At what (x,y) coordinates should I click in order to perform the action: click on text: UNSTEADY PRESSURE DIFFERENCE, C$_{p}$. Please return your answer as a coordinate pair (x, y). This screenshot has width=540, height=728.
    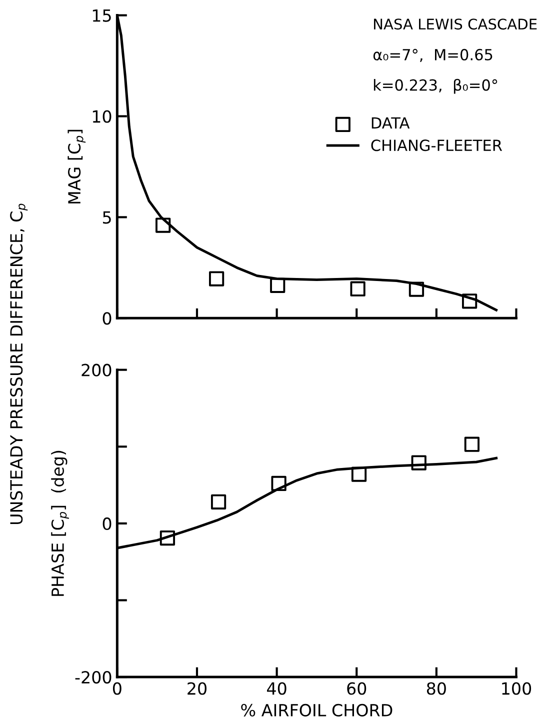
    Looking at the image, I should click on (19, 364).